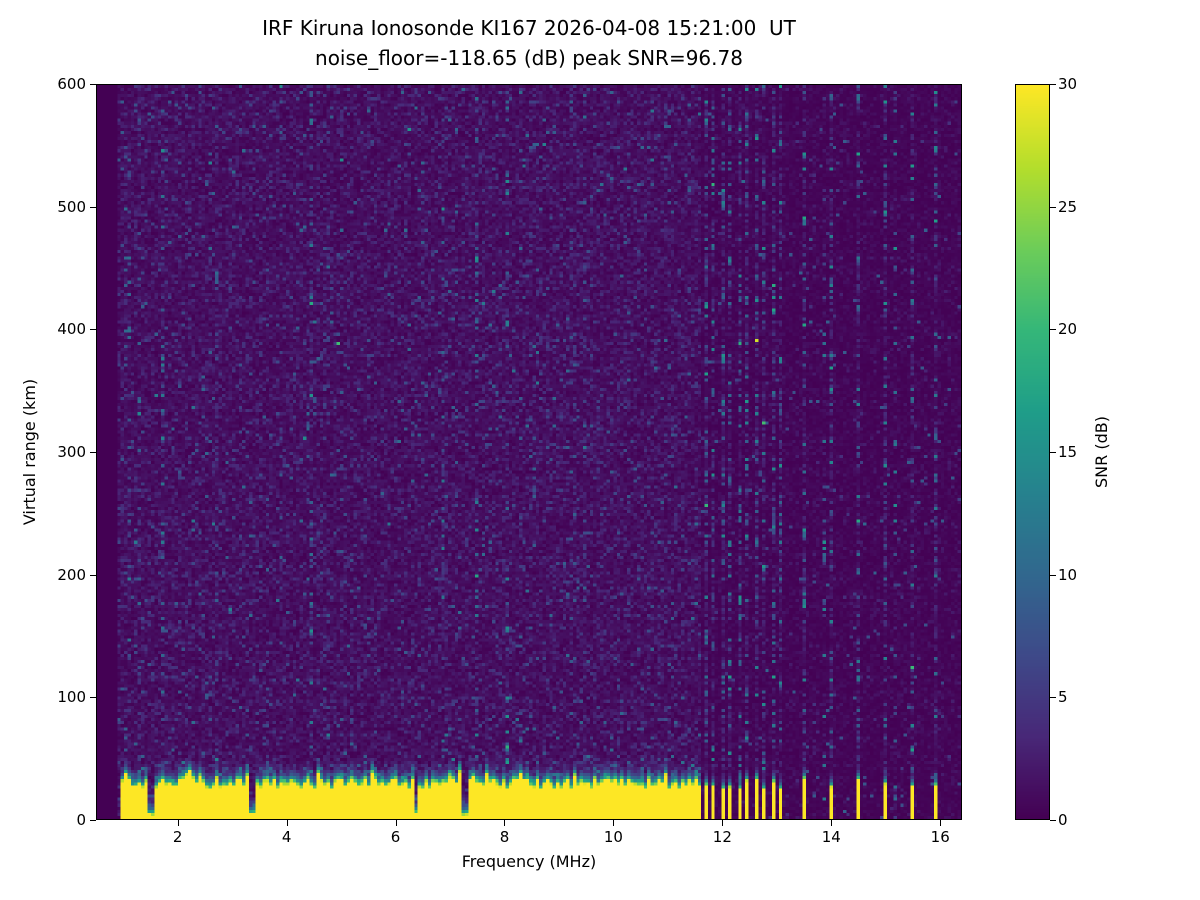 The height and width of the screenshot is (900, 1200). I want to click on colorbar-tick-label: 0, so click(1063, 820).